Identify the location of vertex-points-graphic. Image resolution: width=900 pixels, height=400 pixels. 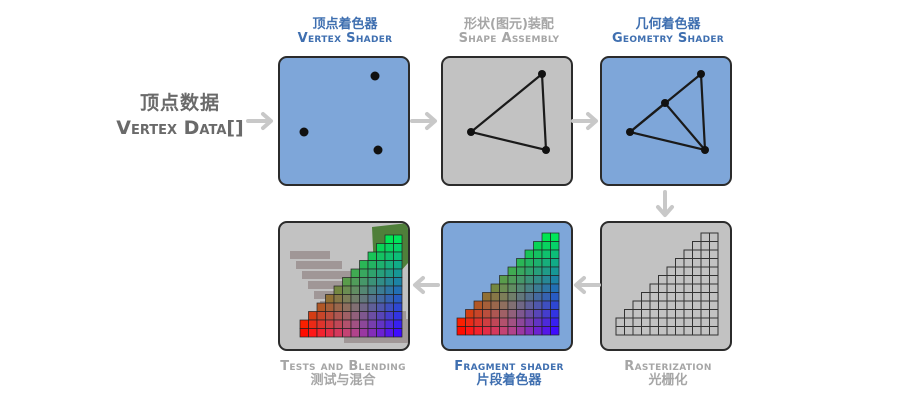
(341, 113).